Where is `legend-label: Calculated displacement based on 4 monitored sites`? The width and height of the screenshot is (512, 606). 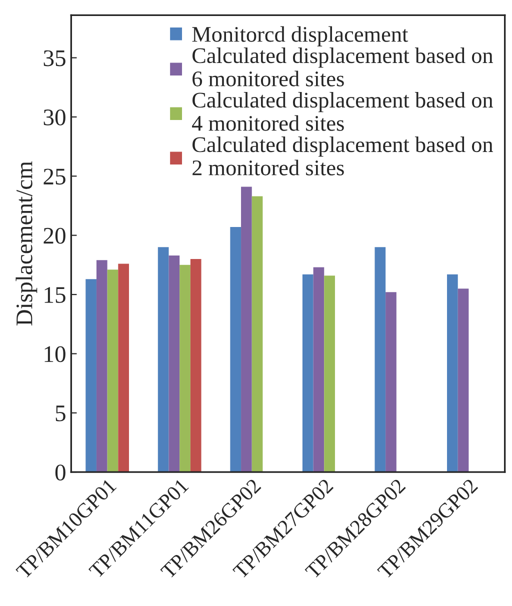 legend-label: Calculated displacement based on 4 monitored sites is located at coordinates (343, 111).